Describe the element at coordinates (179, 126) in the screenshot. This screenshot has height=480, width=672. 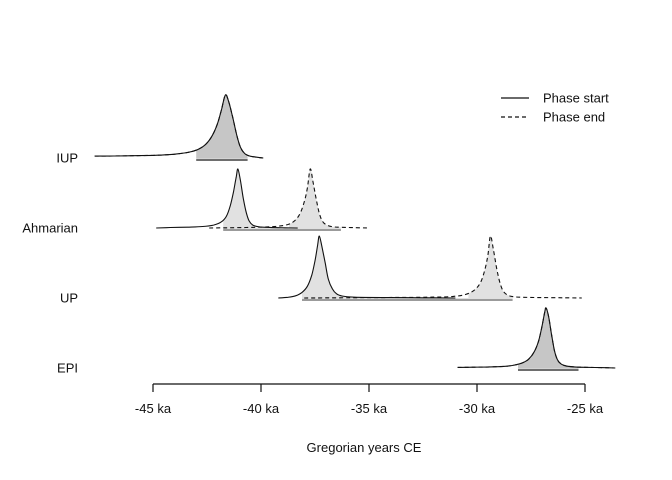
I see `density-curve-iup-end` at that location.